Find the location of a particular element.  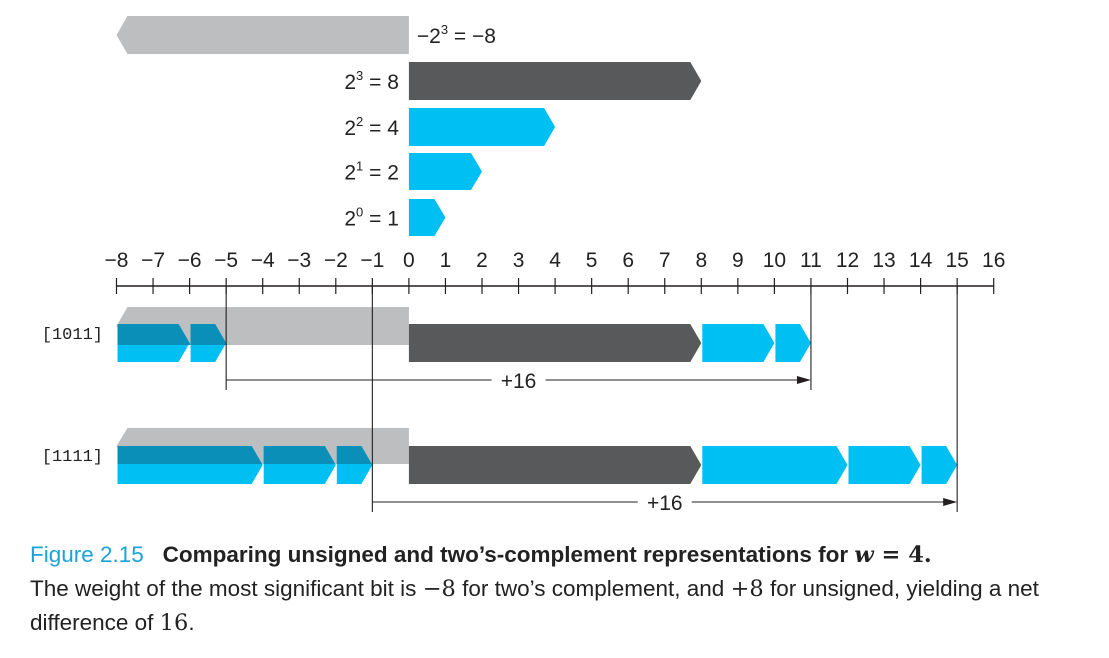

caption-value-1: −8 is located at coordinates (439, 589).